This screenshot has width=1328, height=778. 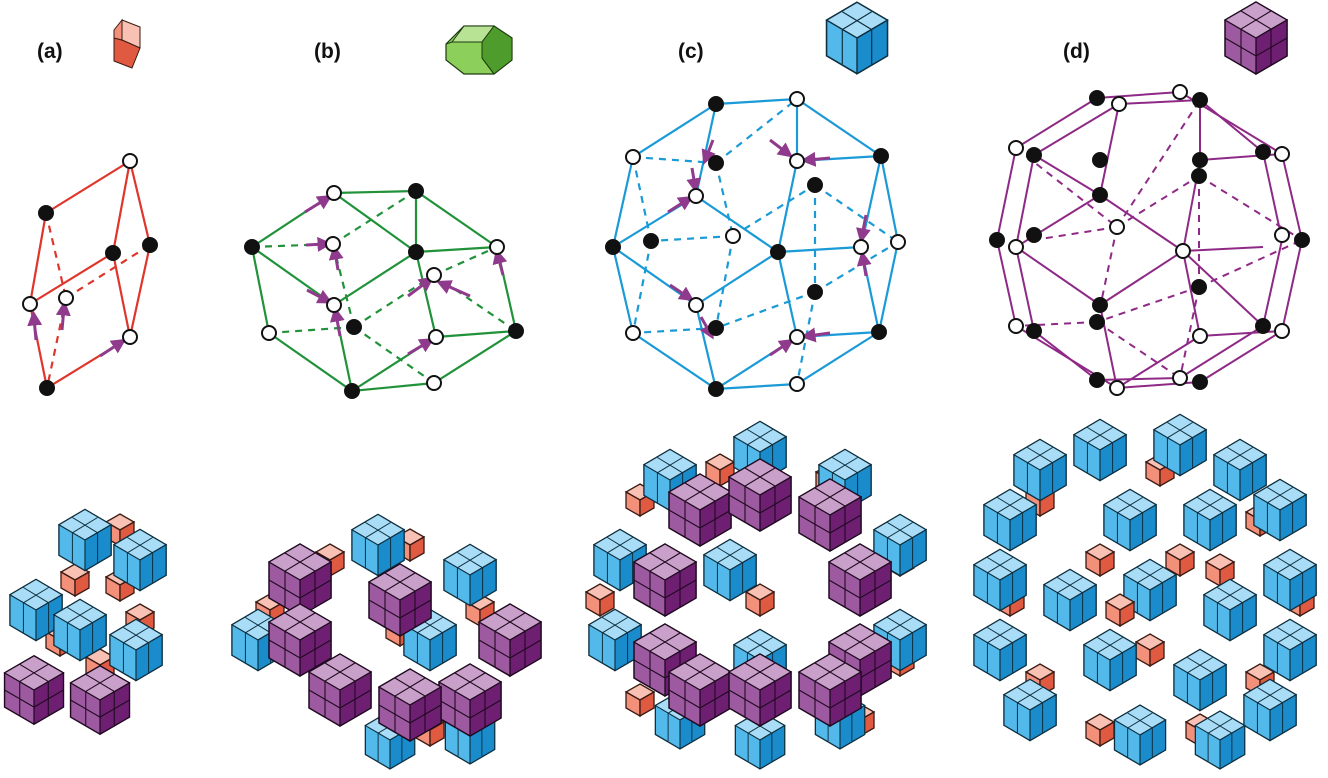 I want to click on cluster-a, so click(x=85, y=621).